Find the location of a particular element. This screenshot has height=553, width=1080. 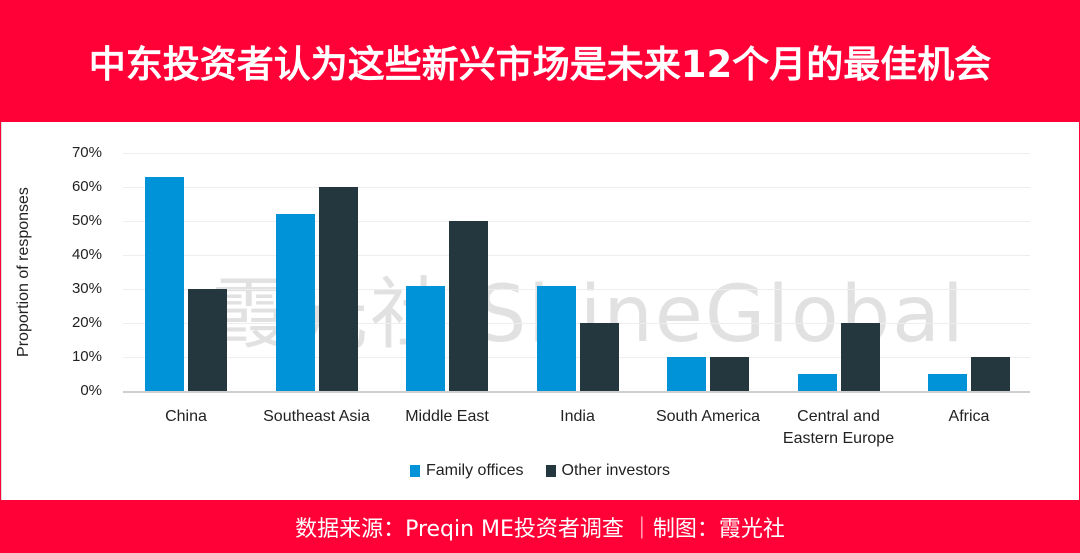

y-tick-label: 40% is located at coordinates (86, 254).